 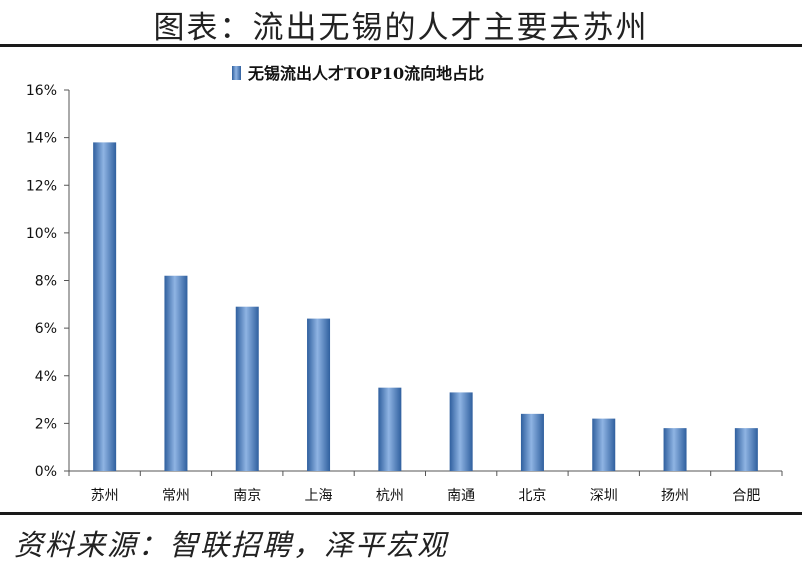 I want to click on x-tick-label: 南京, so click(x=247, y=496).